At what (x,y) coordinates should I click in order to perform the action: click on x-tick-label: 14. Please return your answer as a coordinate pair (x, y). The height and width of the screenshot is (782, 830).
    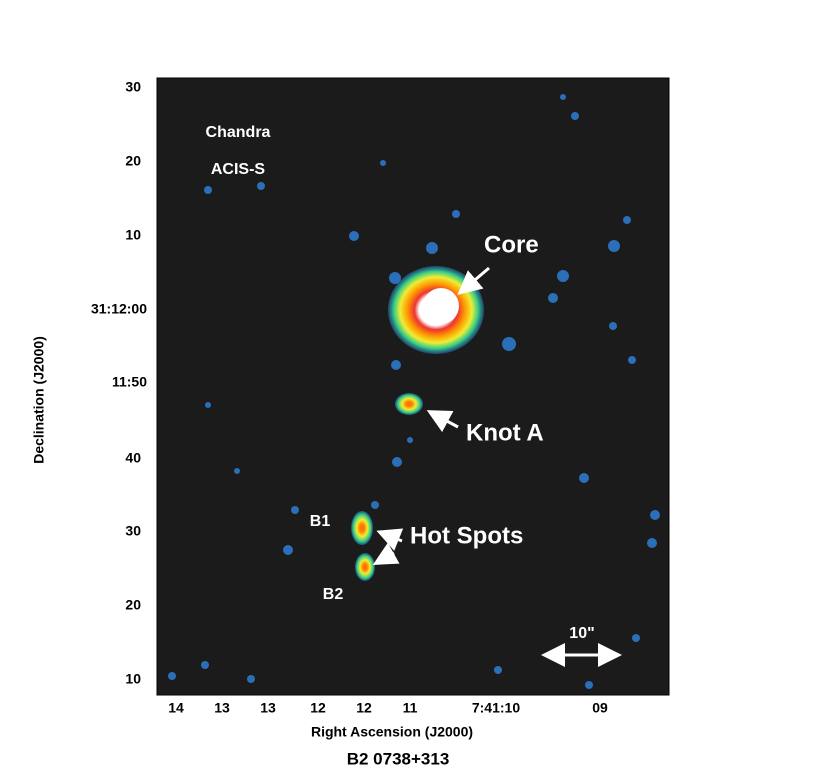
    Looking at the image, I should click on (176, 708).